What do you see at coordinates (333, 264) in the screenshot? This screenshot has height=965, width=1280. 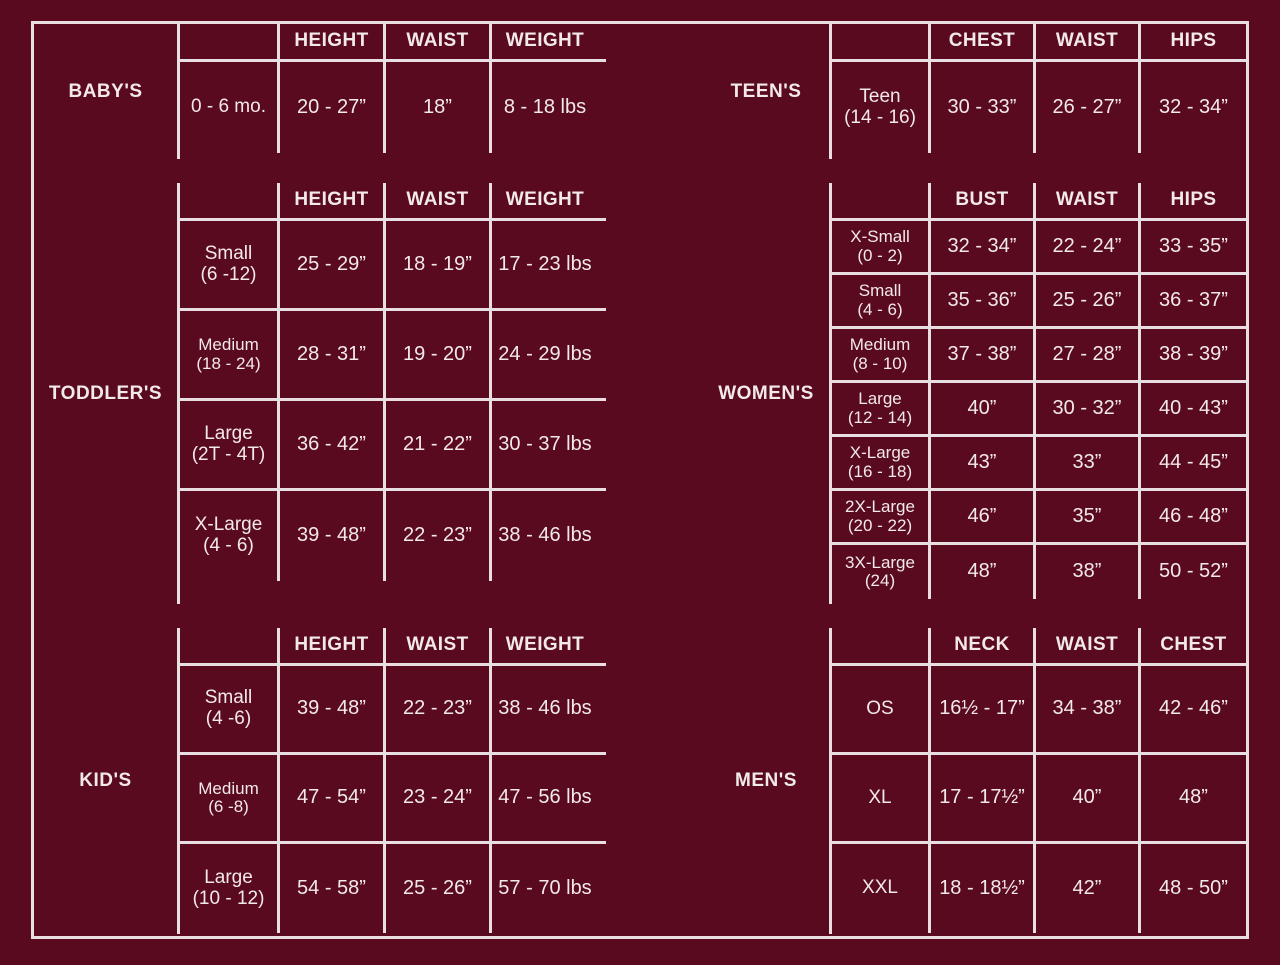 I see `measure-value: 25 - 29”` at bounding box center [333, 264].